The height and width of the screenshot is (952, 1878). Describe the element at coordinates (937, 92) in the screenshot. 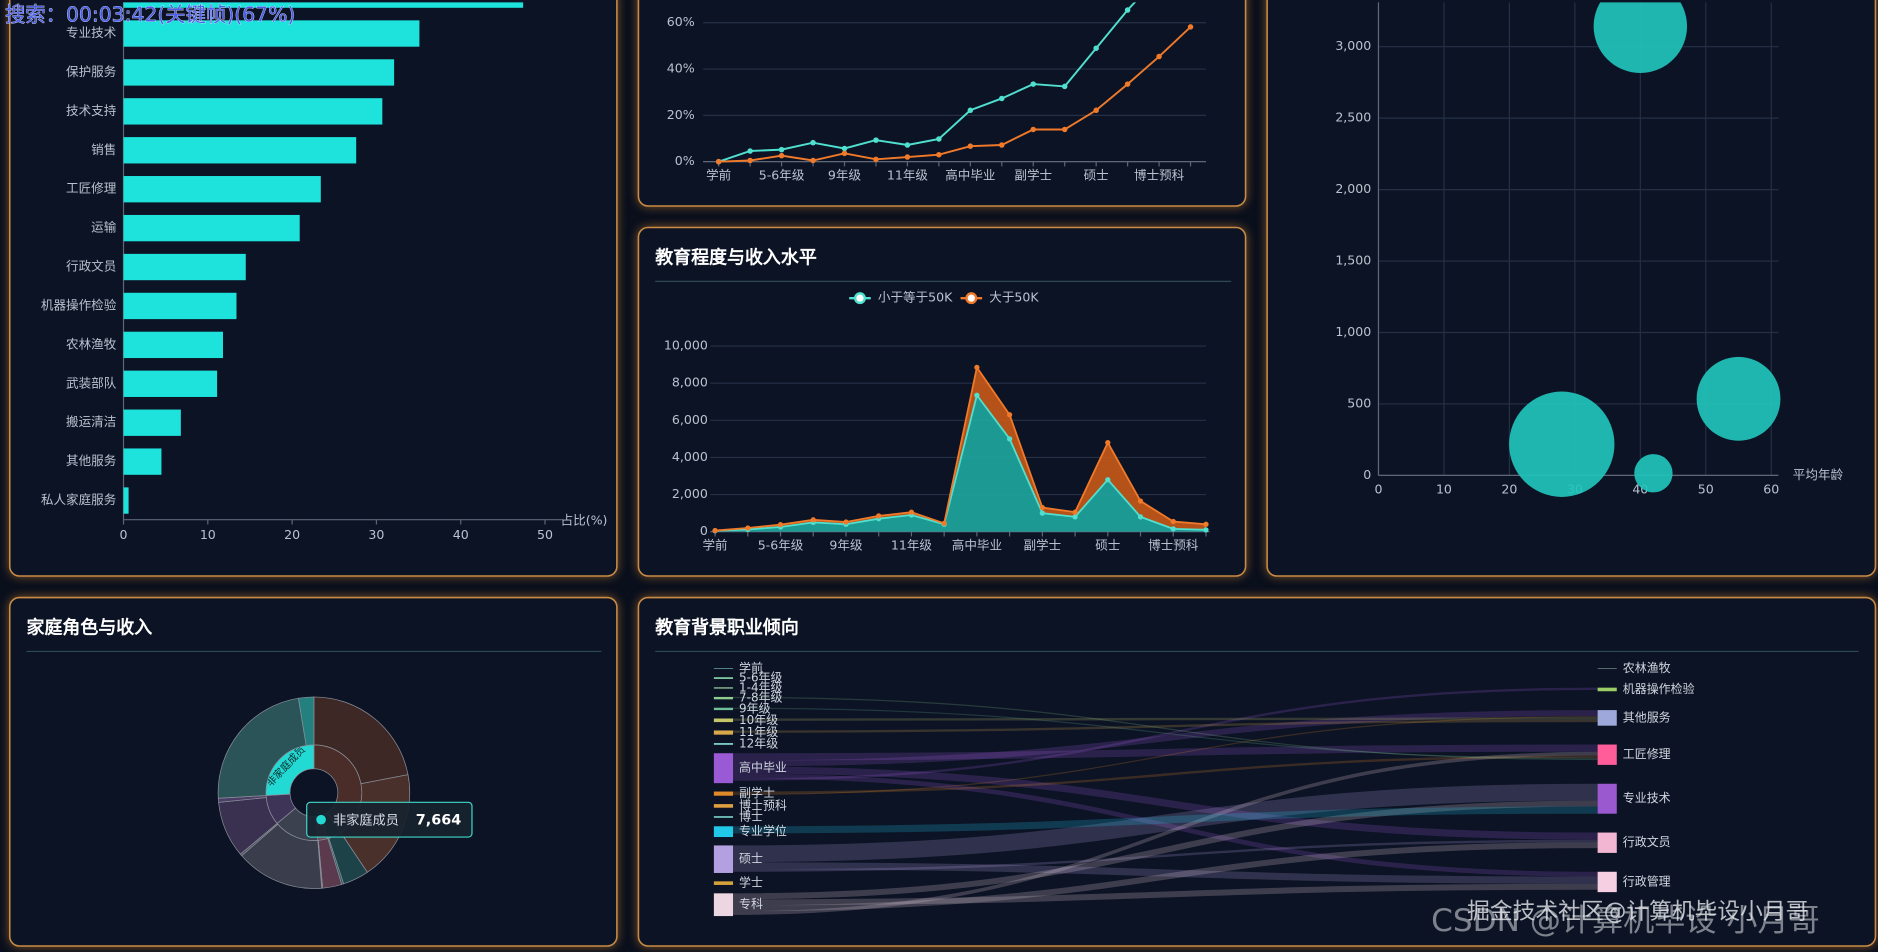

I see `chart: 0% 20% 40% 60% 学前 5-6年级 9年级 11年级 高中毕业 副学士 硕士 博士预科` at that location.